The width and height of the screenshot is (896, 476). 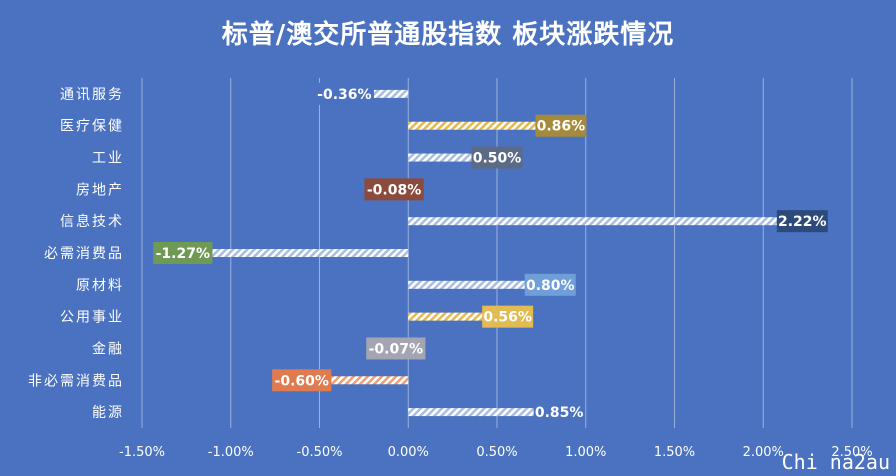 I want to click on x-tick-label: 1.00%, so click(x=585, y=452).